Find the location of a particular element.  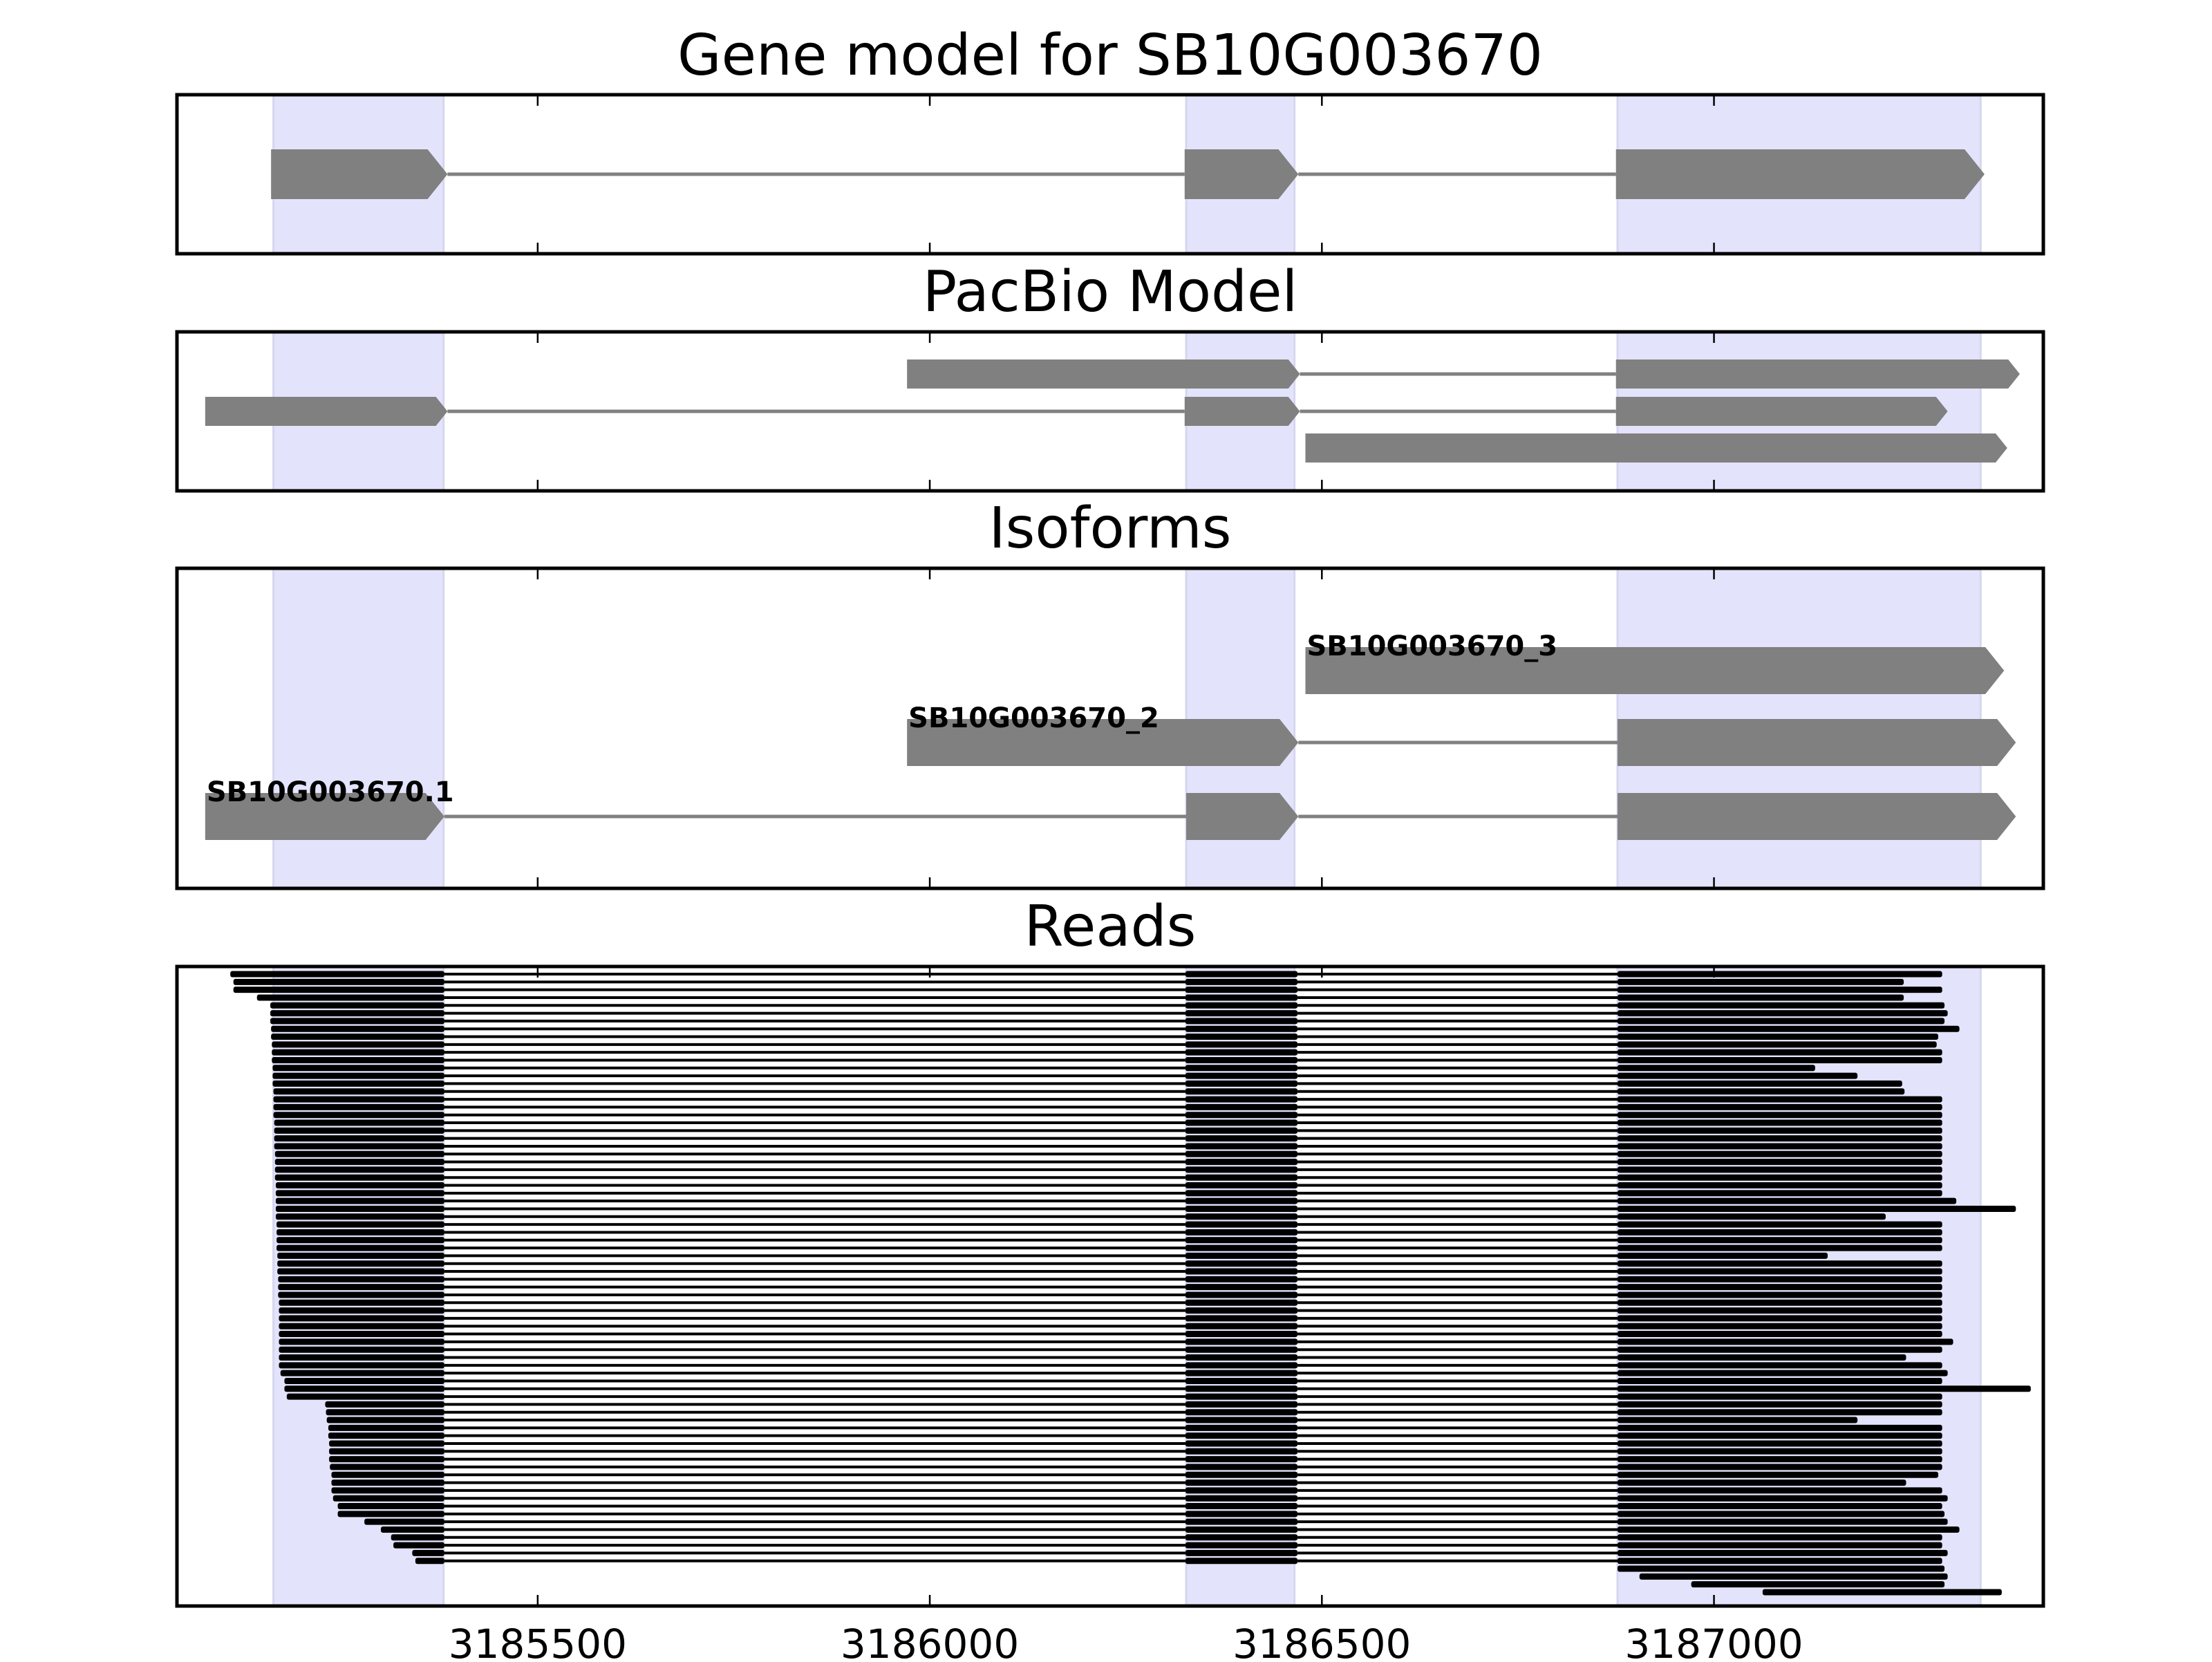

x-tick-label: 3185500 is located at coordinates (538, 1640).